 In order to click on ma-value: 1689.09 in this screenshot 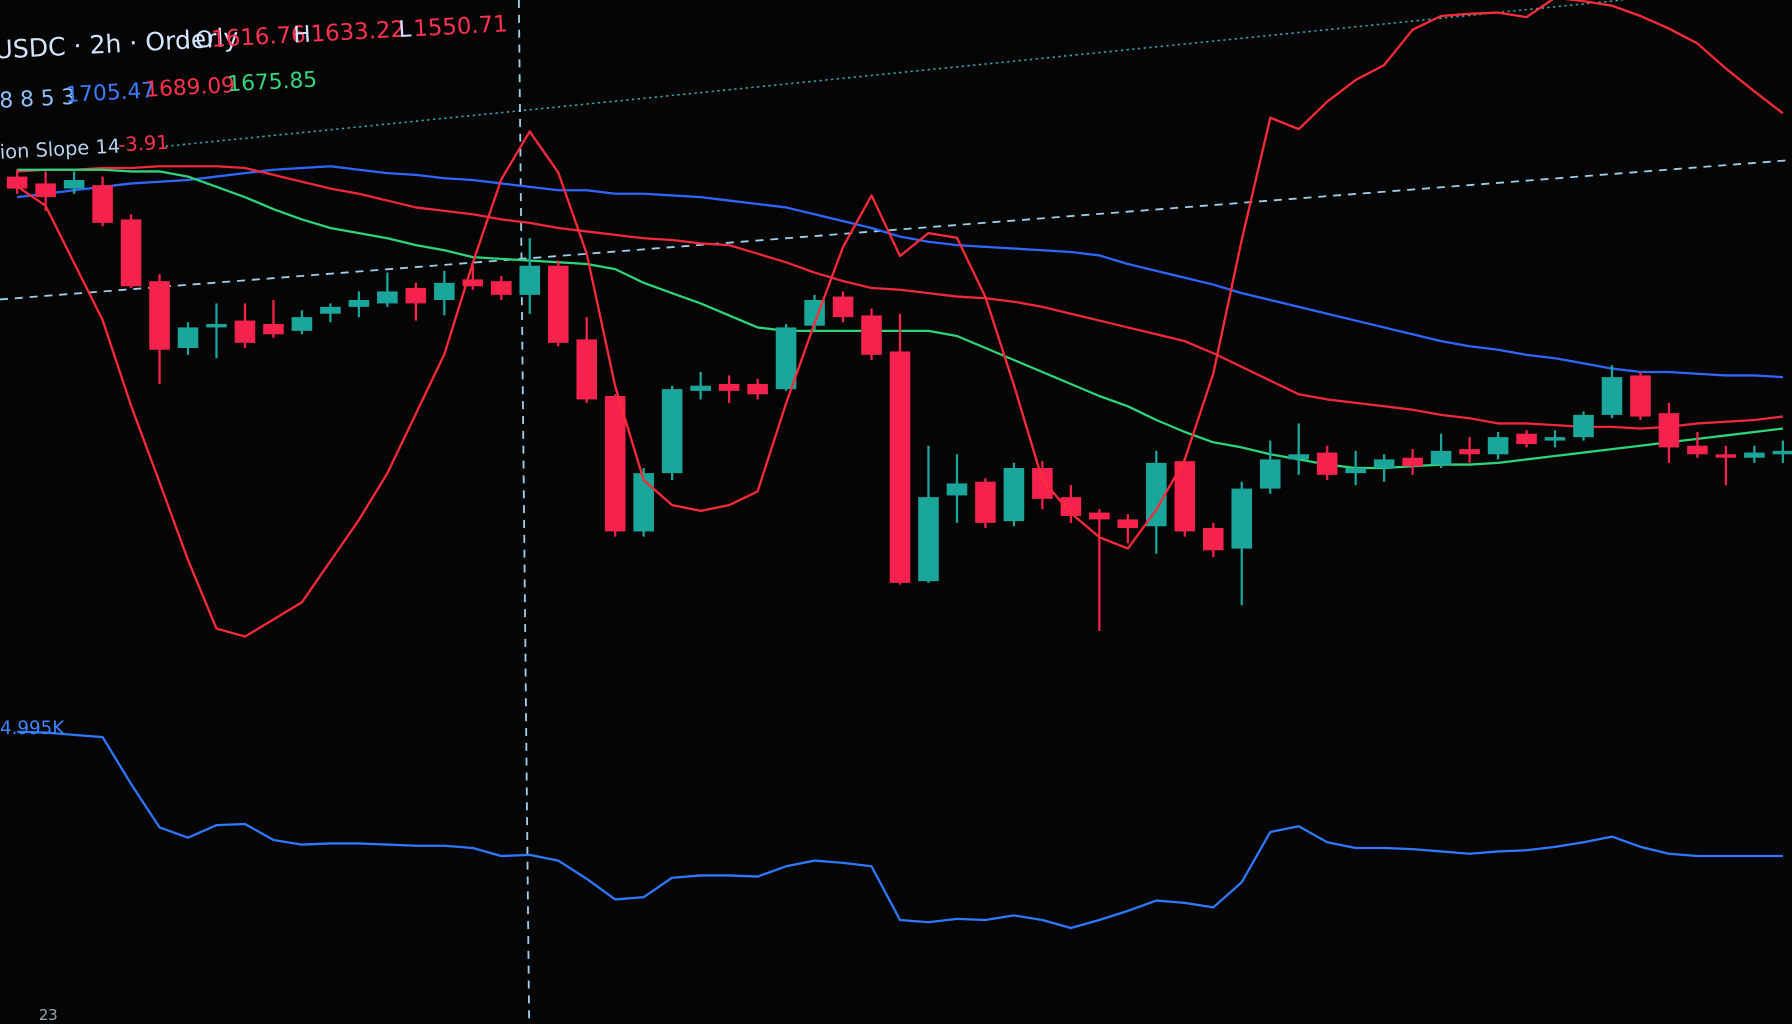, I will do `click(190, 88)`.